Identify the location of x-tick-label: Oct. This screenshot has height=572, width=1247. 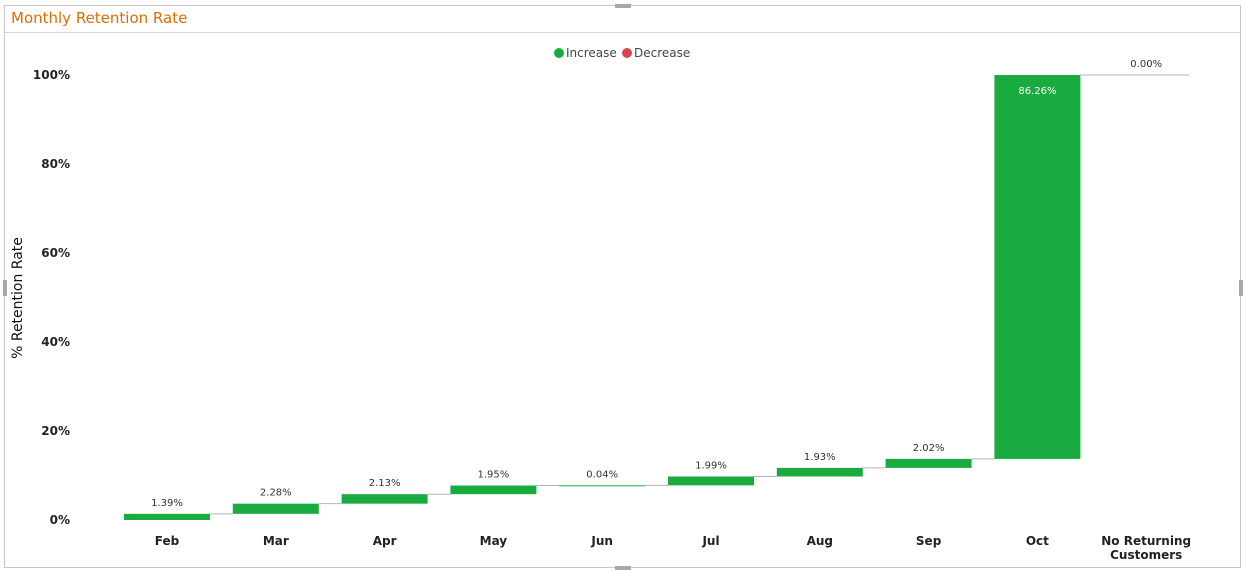
(1037, 541).